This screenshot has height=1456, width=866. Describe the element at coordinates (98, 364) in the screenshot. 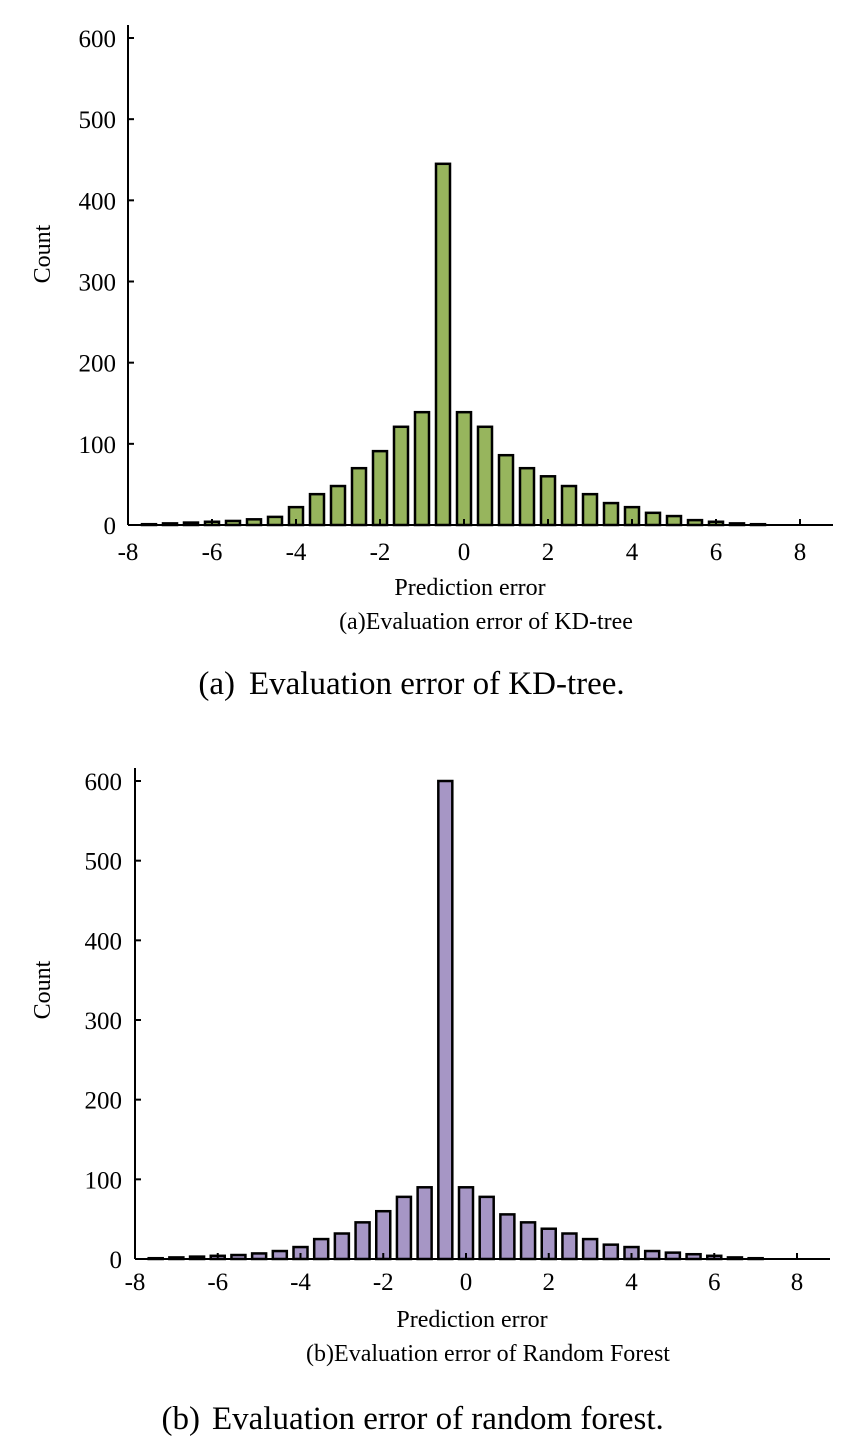

I see `kd-tree-y-tick-label: 200` at that location.